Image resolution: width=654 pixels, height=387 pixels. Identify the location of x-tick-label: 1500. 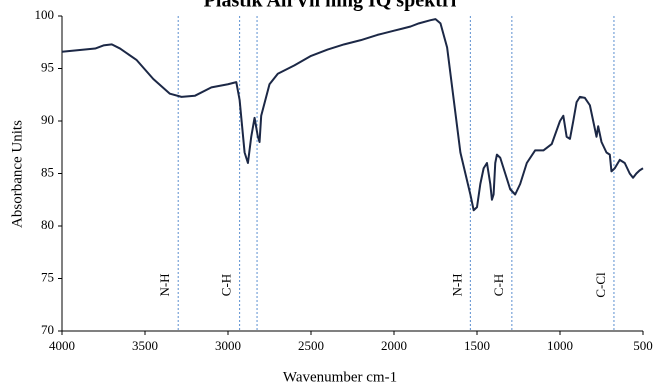
(477, 345).